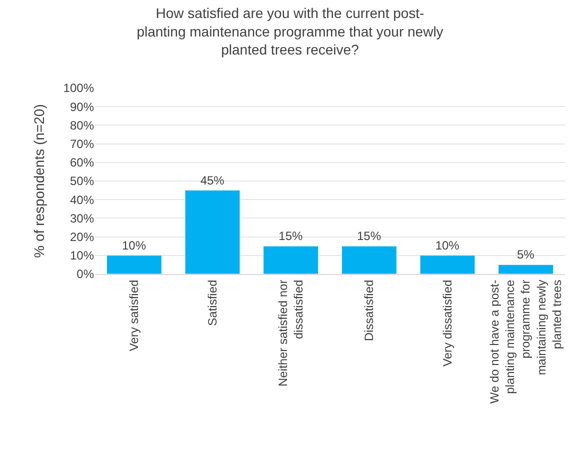  I want to click on x-tick-label: Very satisfied, so click(134, 316).